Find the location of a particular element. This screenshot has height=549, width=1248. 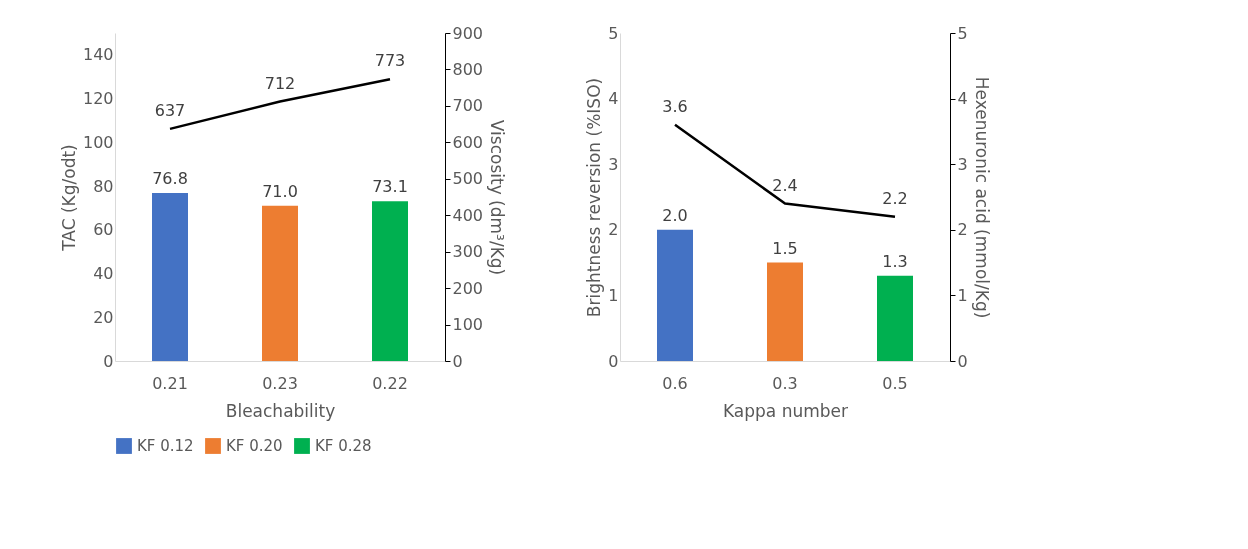

data-label: 2.4 is located at coordinates (785, 185).